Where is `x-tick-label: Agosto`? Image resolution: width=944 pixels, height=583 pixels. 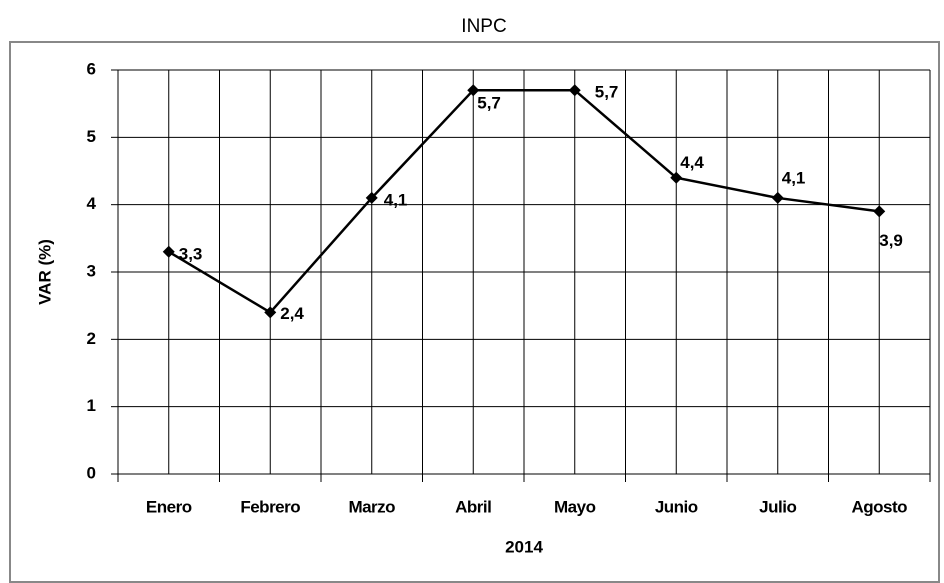
x-tick-label: Agosto is located at coordinates (879, 506).